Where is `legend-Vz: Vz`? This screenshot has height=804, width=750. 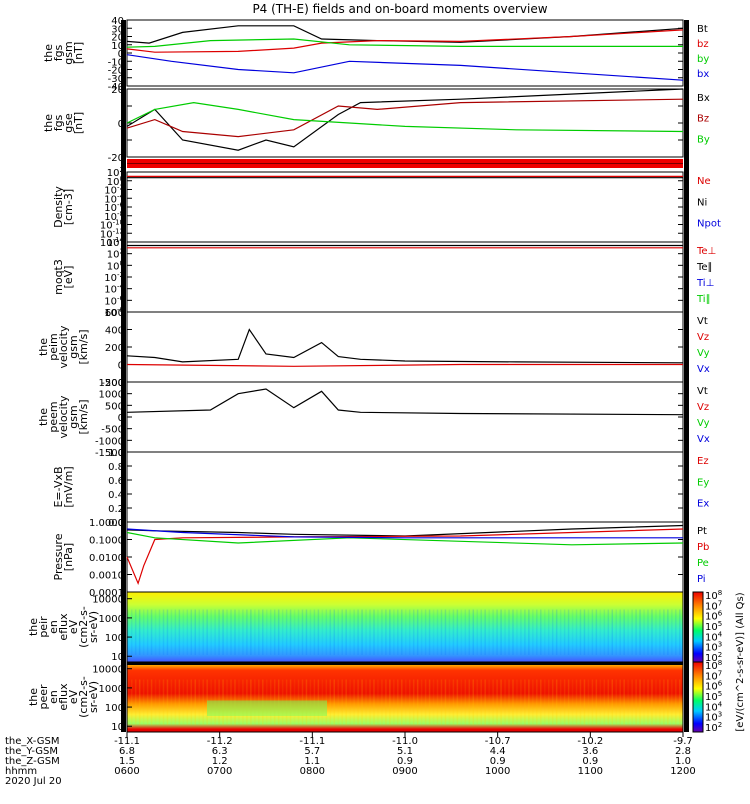
legend-Vz: Vz is located at coordinates (703, 407).